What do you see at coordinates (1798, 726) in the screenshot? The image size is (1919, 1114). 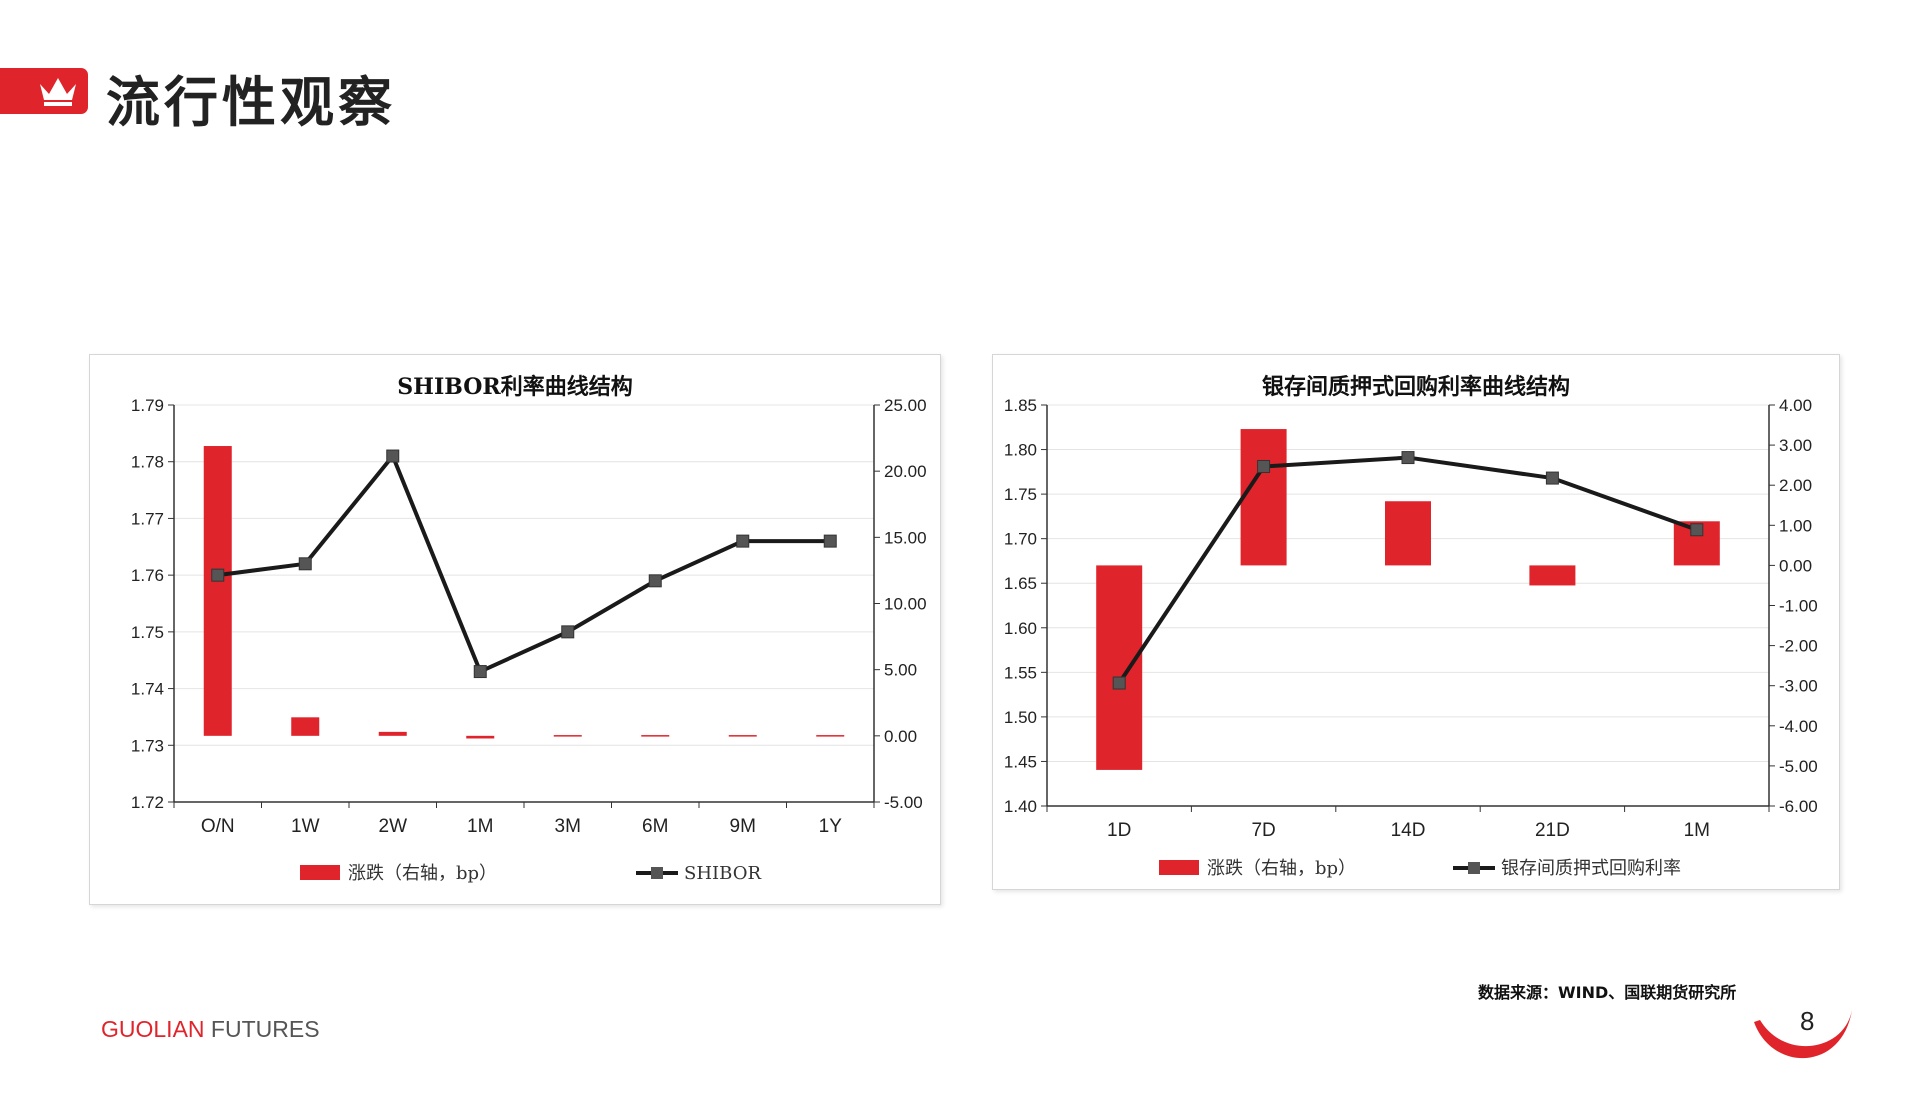 I see `right-tick-label: -4.00` at bounding box center [1798, 726].